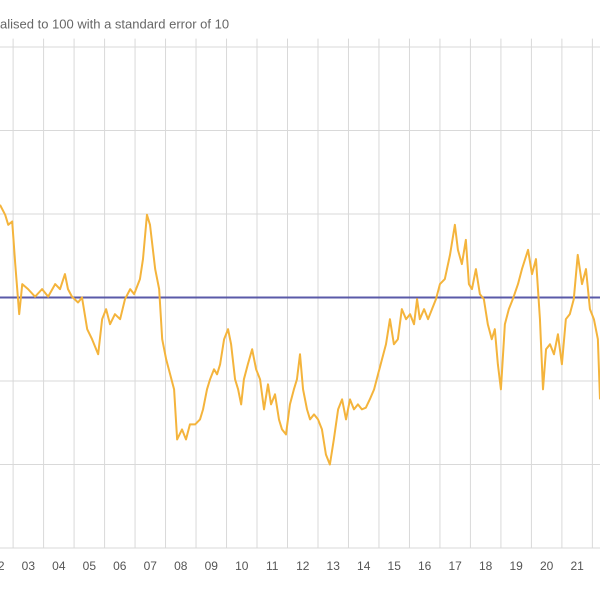  What do you see at coordinates (516, 566) in the screenshot?
I see `x-tick-label: 19` at bounding box center [516, 566].